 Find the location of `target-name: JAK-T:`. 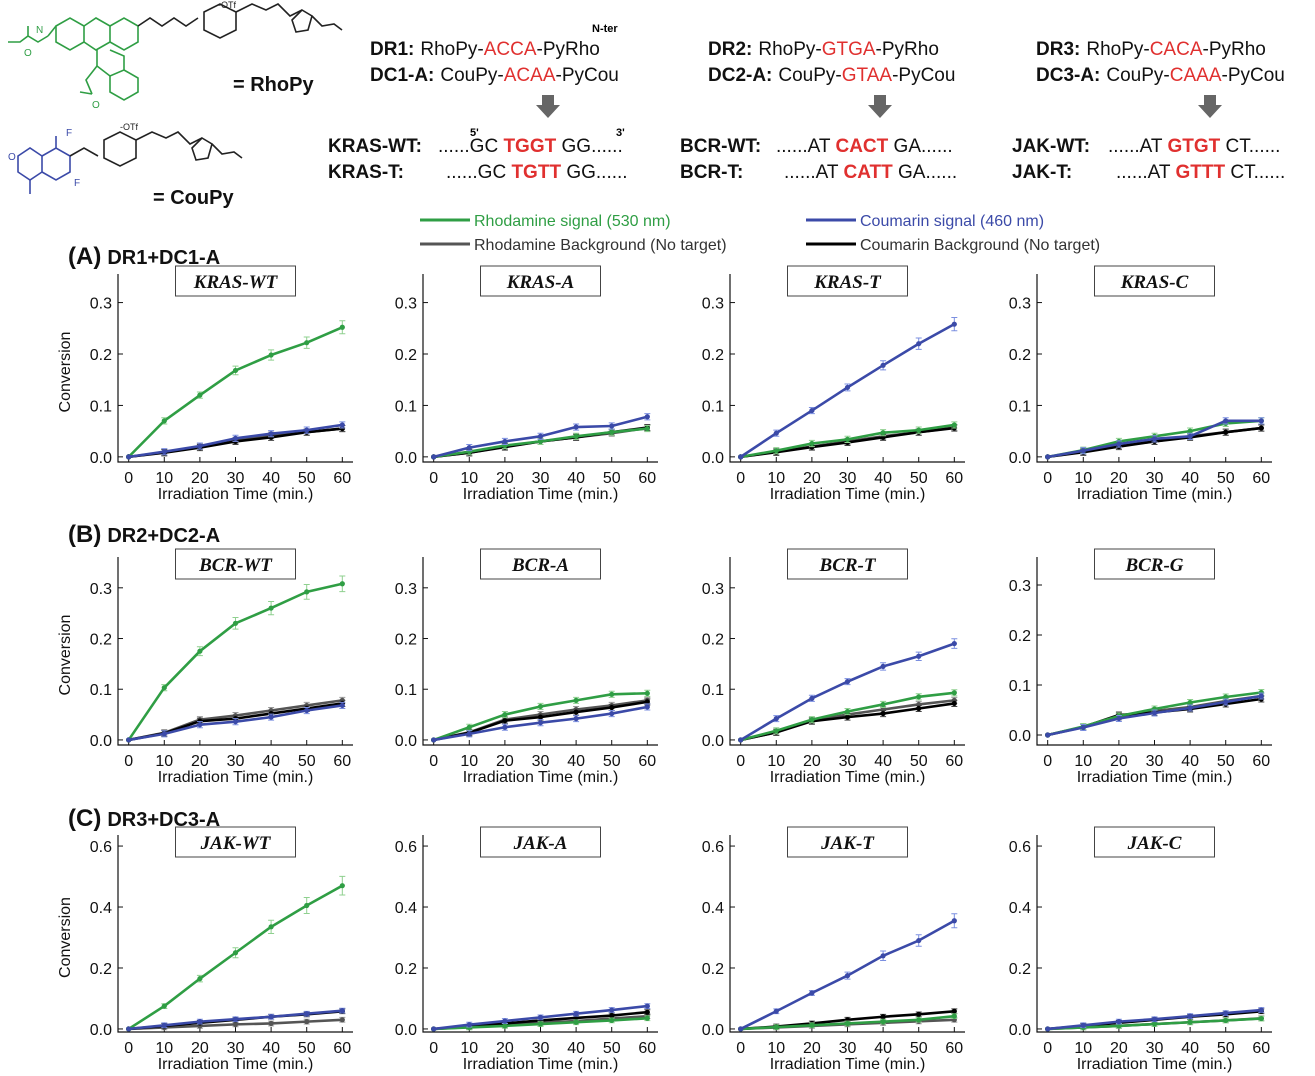

target-name: JAK-T: is located at coordinates (1042, 172).